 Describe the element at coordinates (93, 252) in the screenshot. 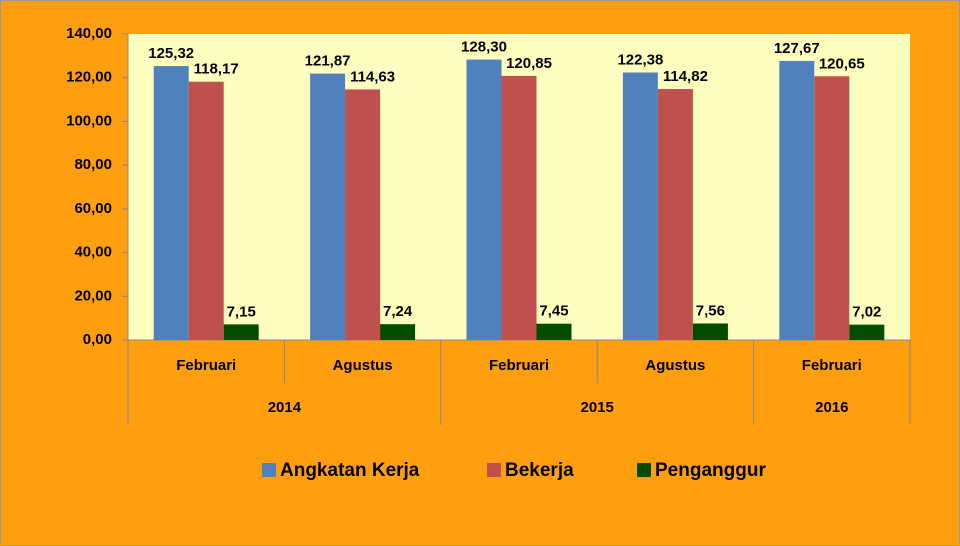

I see `y-tick-label: 40,00` at that location.